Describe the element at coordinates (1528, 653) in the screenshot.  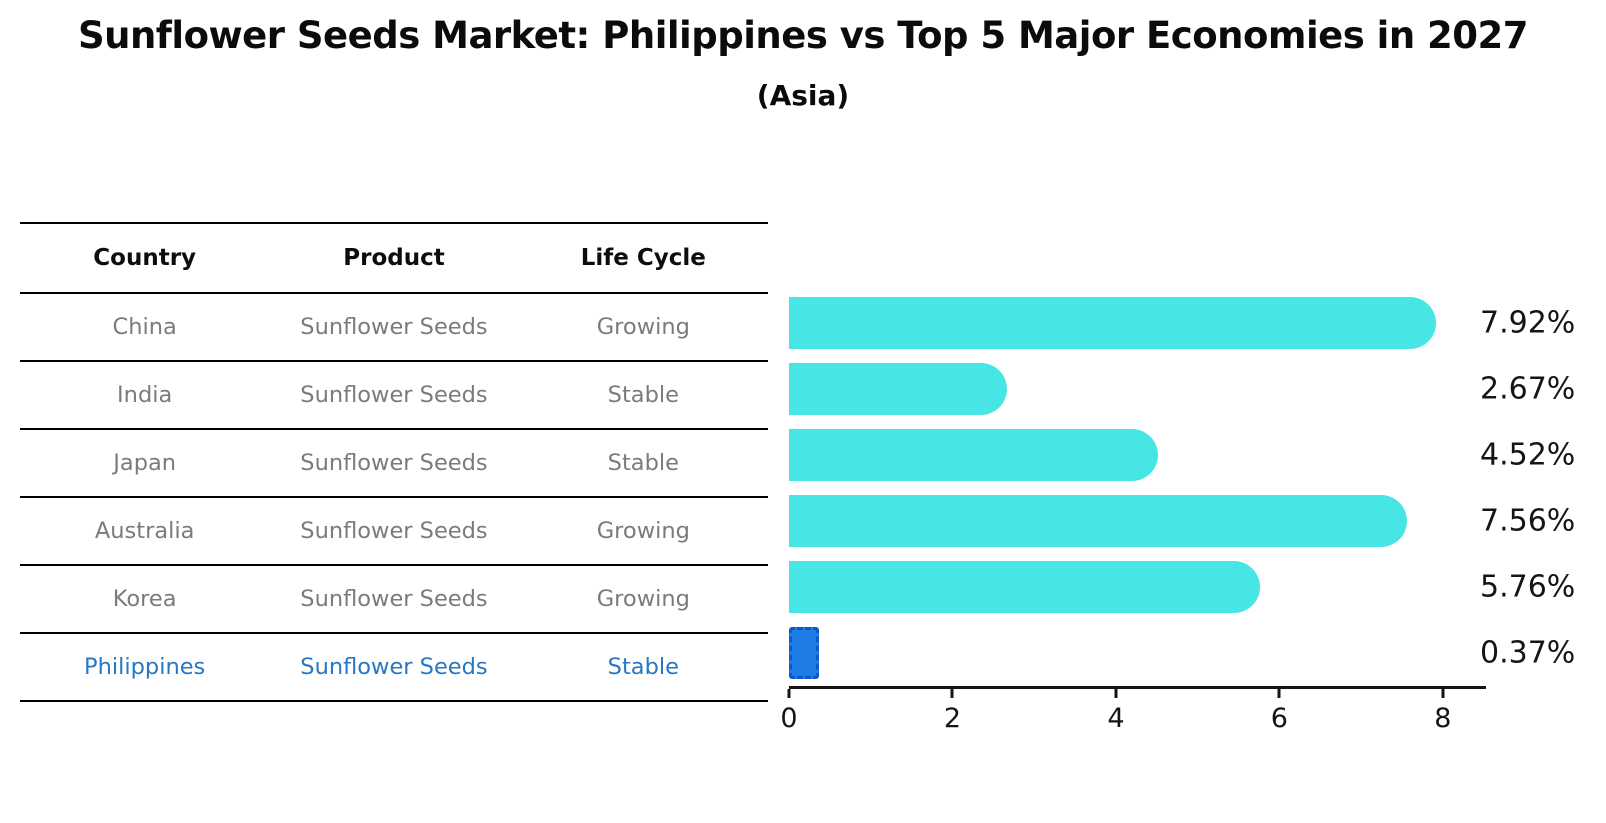
I see `value-label-philippines: 0.37%` at that location.